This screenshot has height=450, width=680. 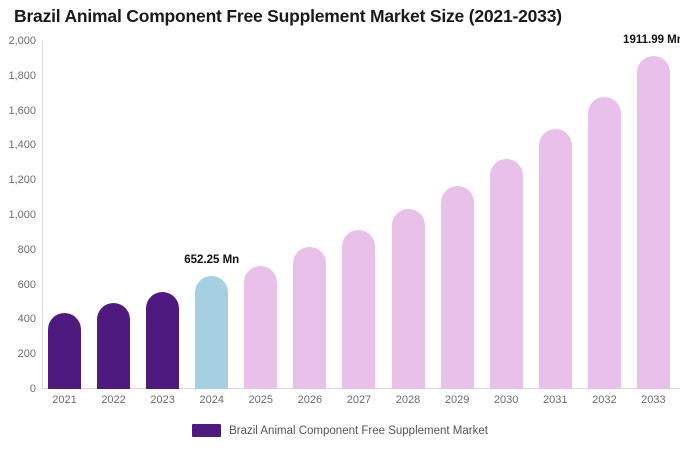 What do you see at coordinates (604, 243) in the screenshot?
I see `bar-2032` at bounding box center [604, 243].